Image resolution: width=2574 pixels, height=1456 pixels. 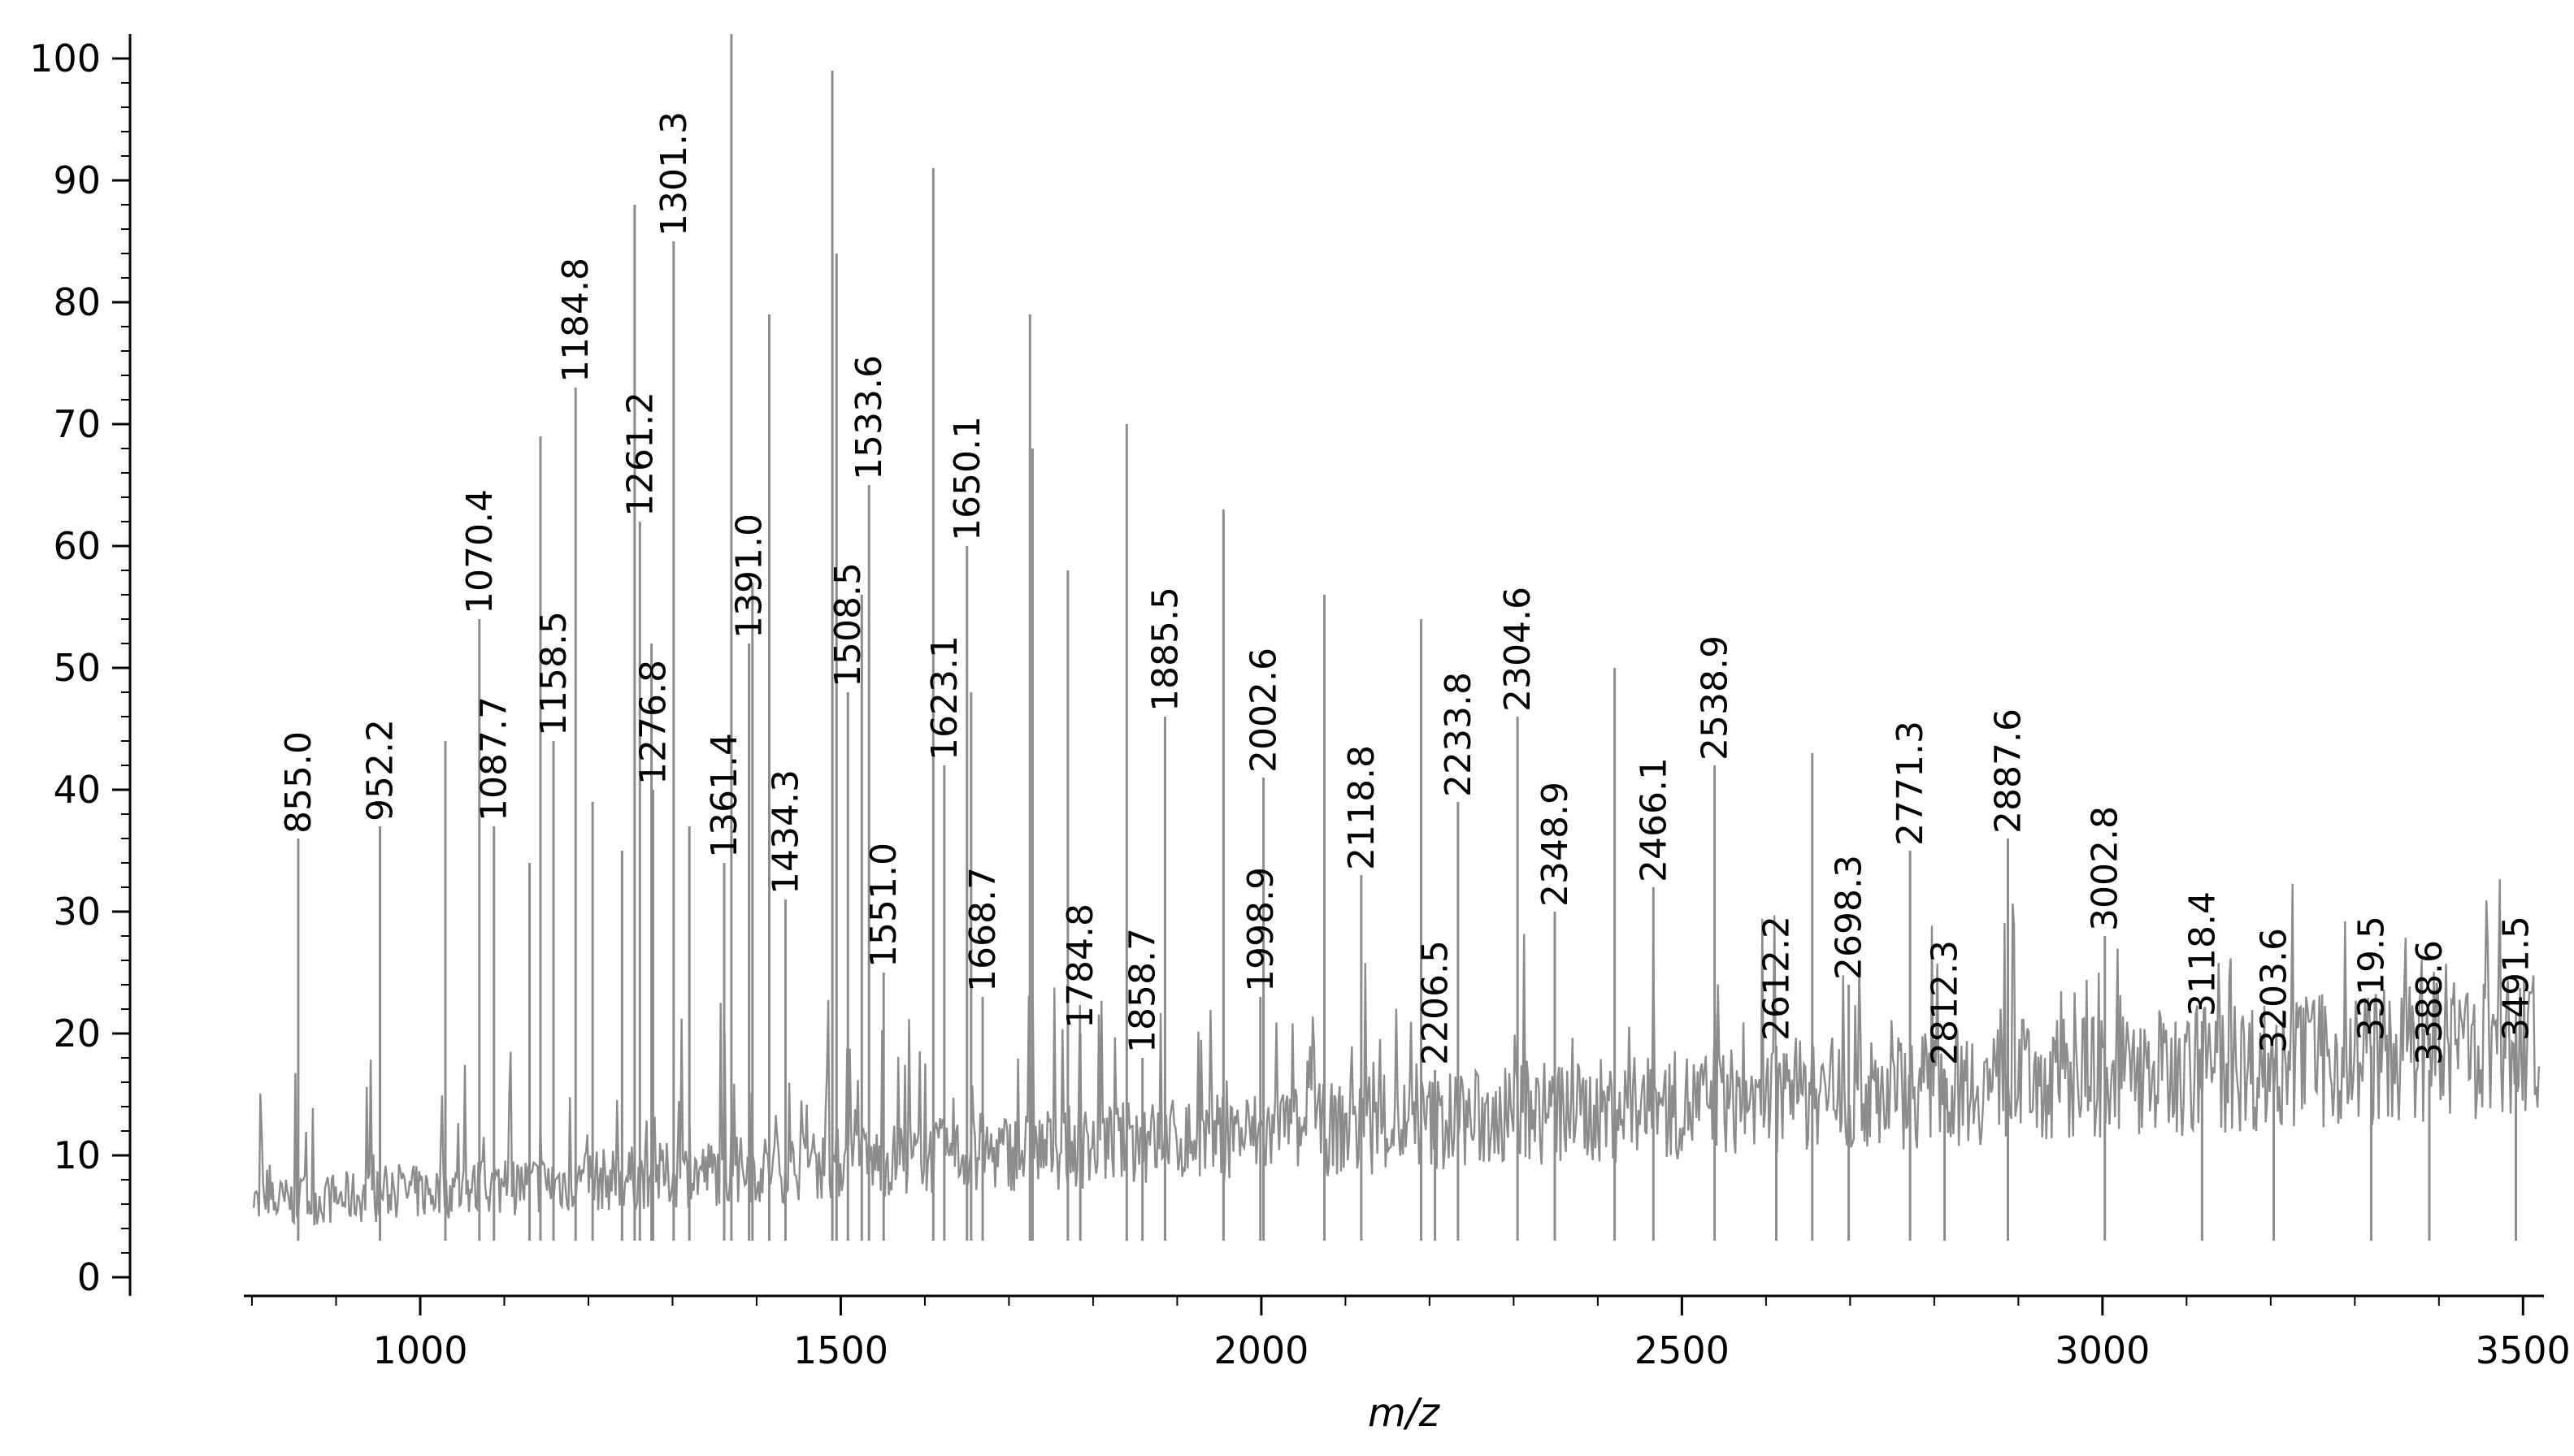 I want to click on y-tick-label: 80, so click(x=77, y=302).